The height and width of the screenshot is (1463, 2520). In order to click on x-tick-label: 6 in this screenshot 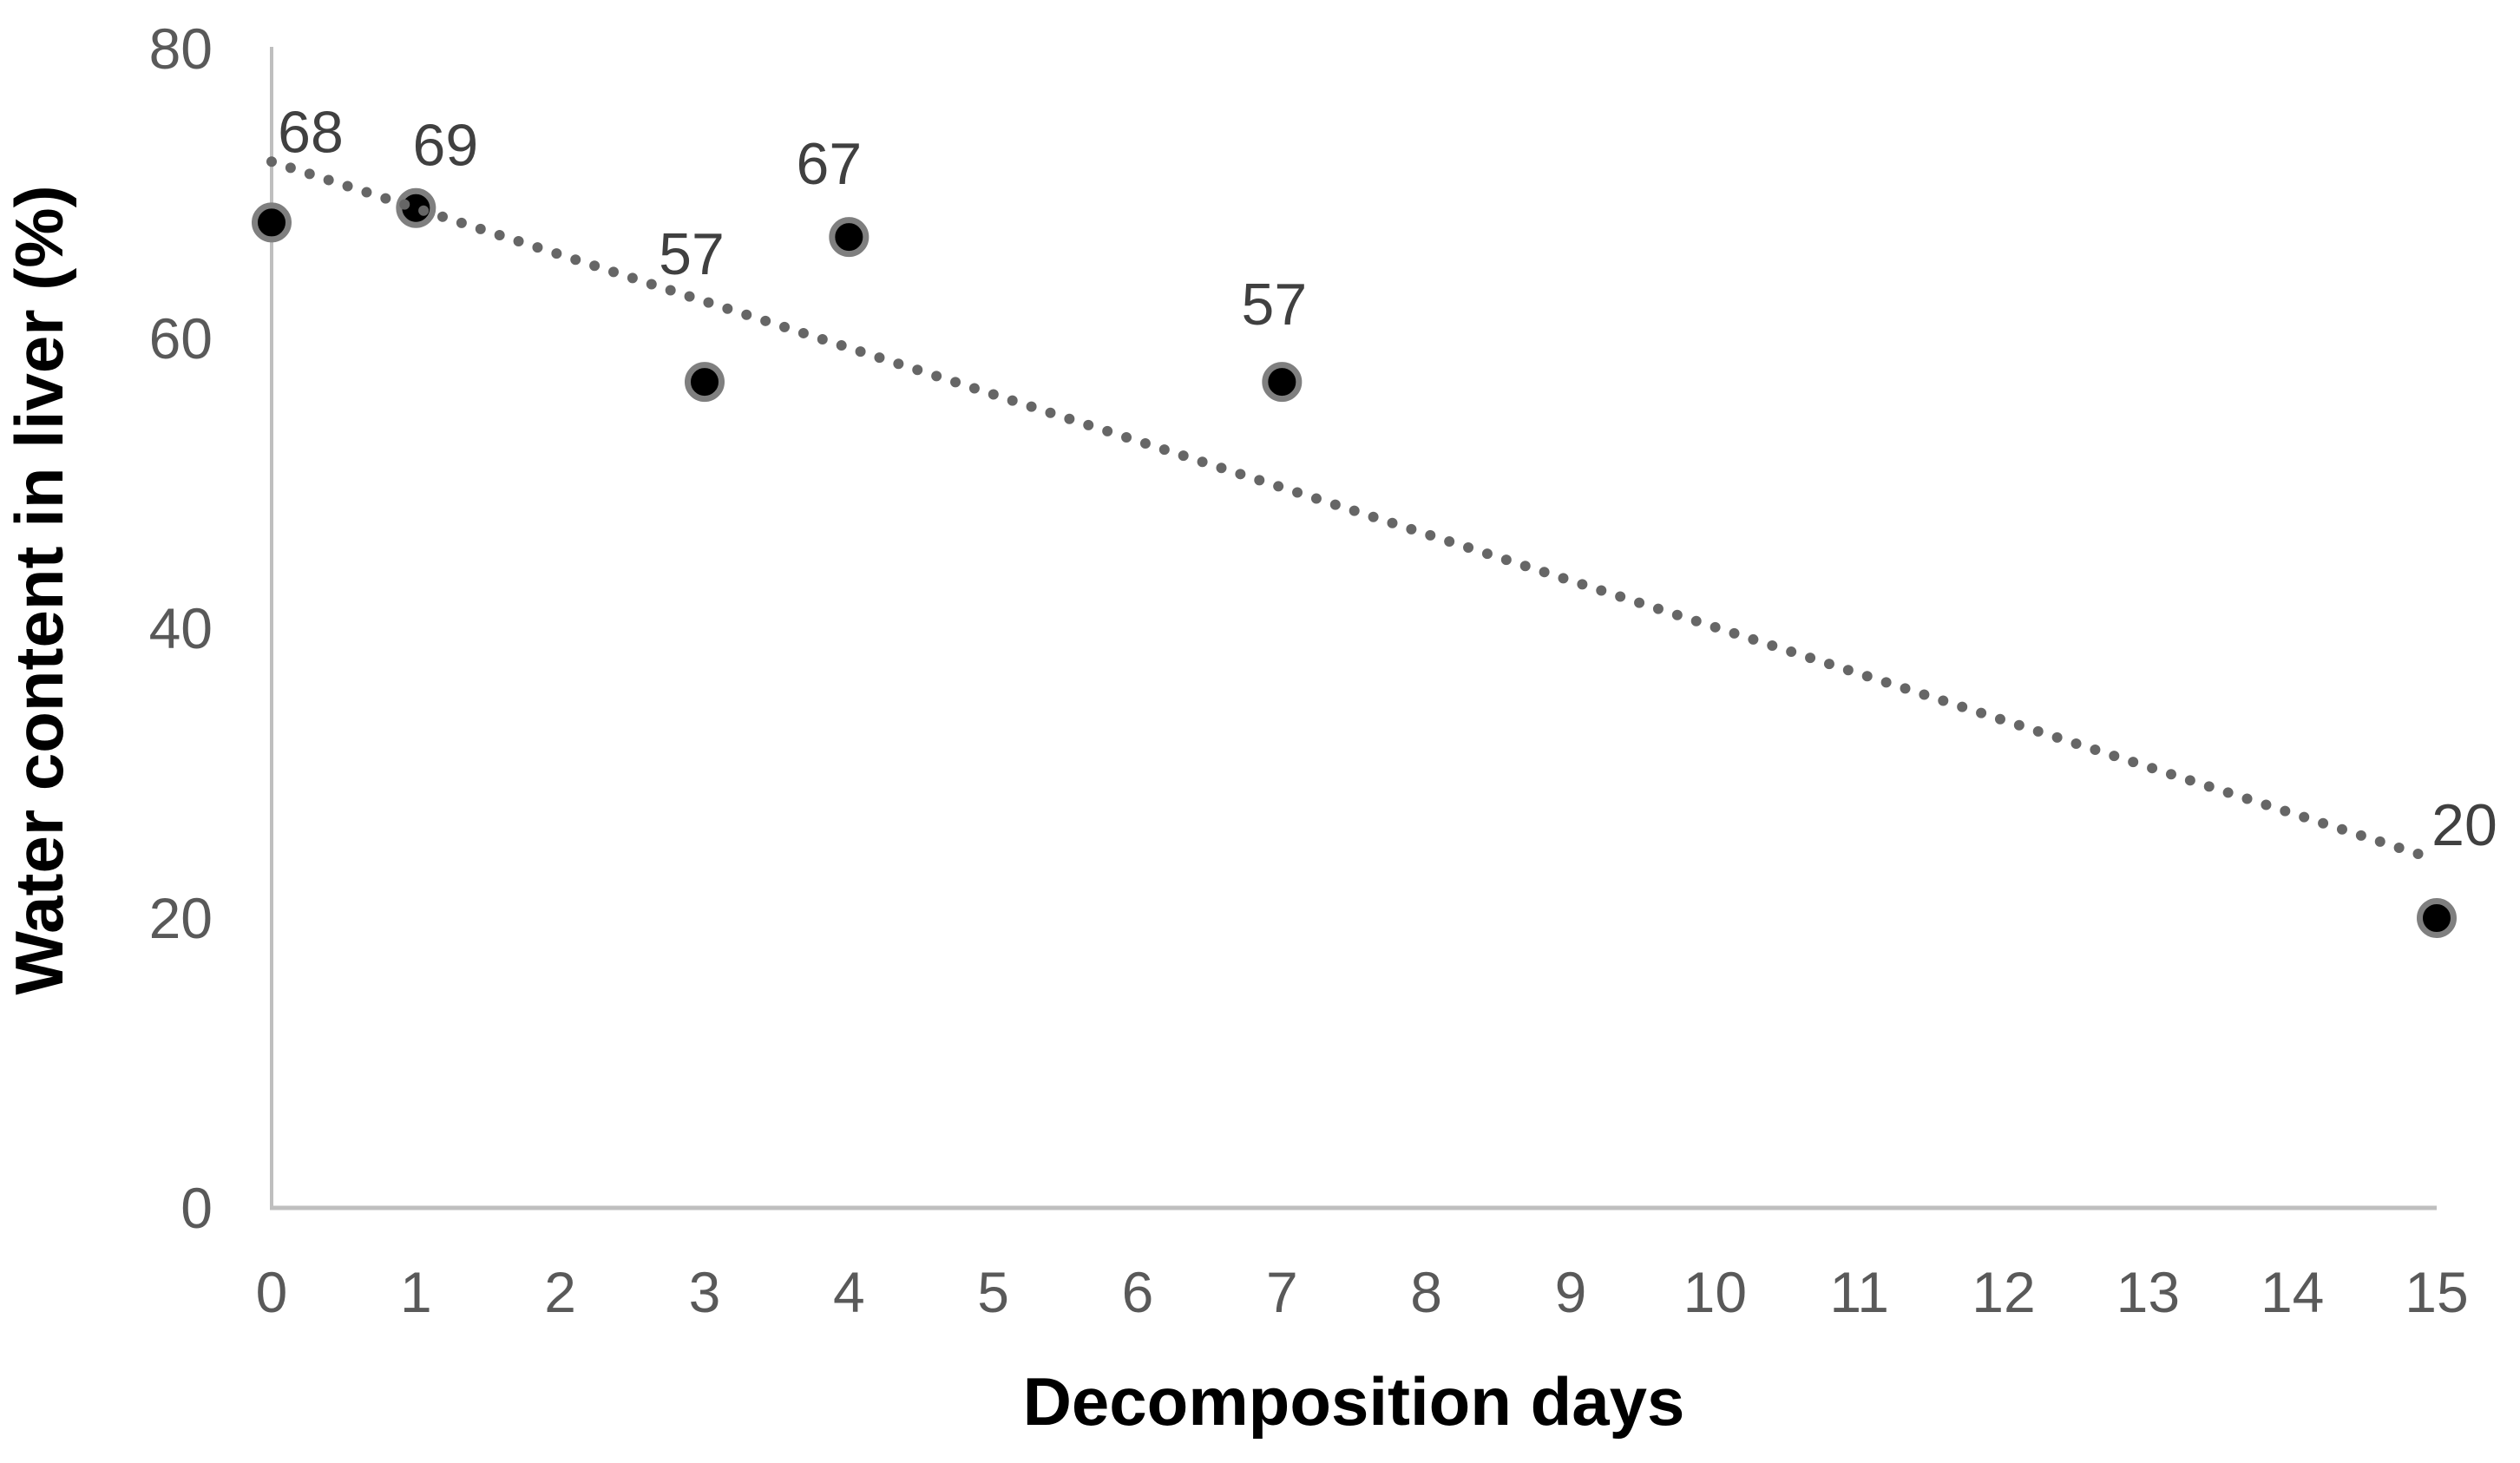, I will do `click(1138, 1292)`.